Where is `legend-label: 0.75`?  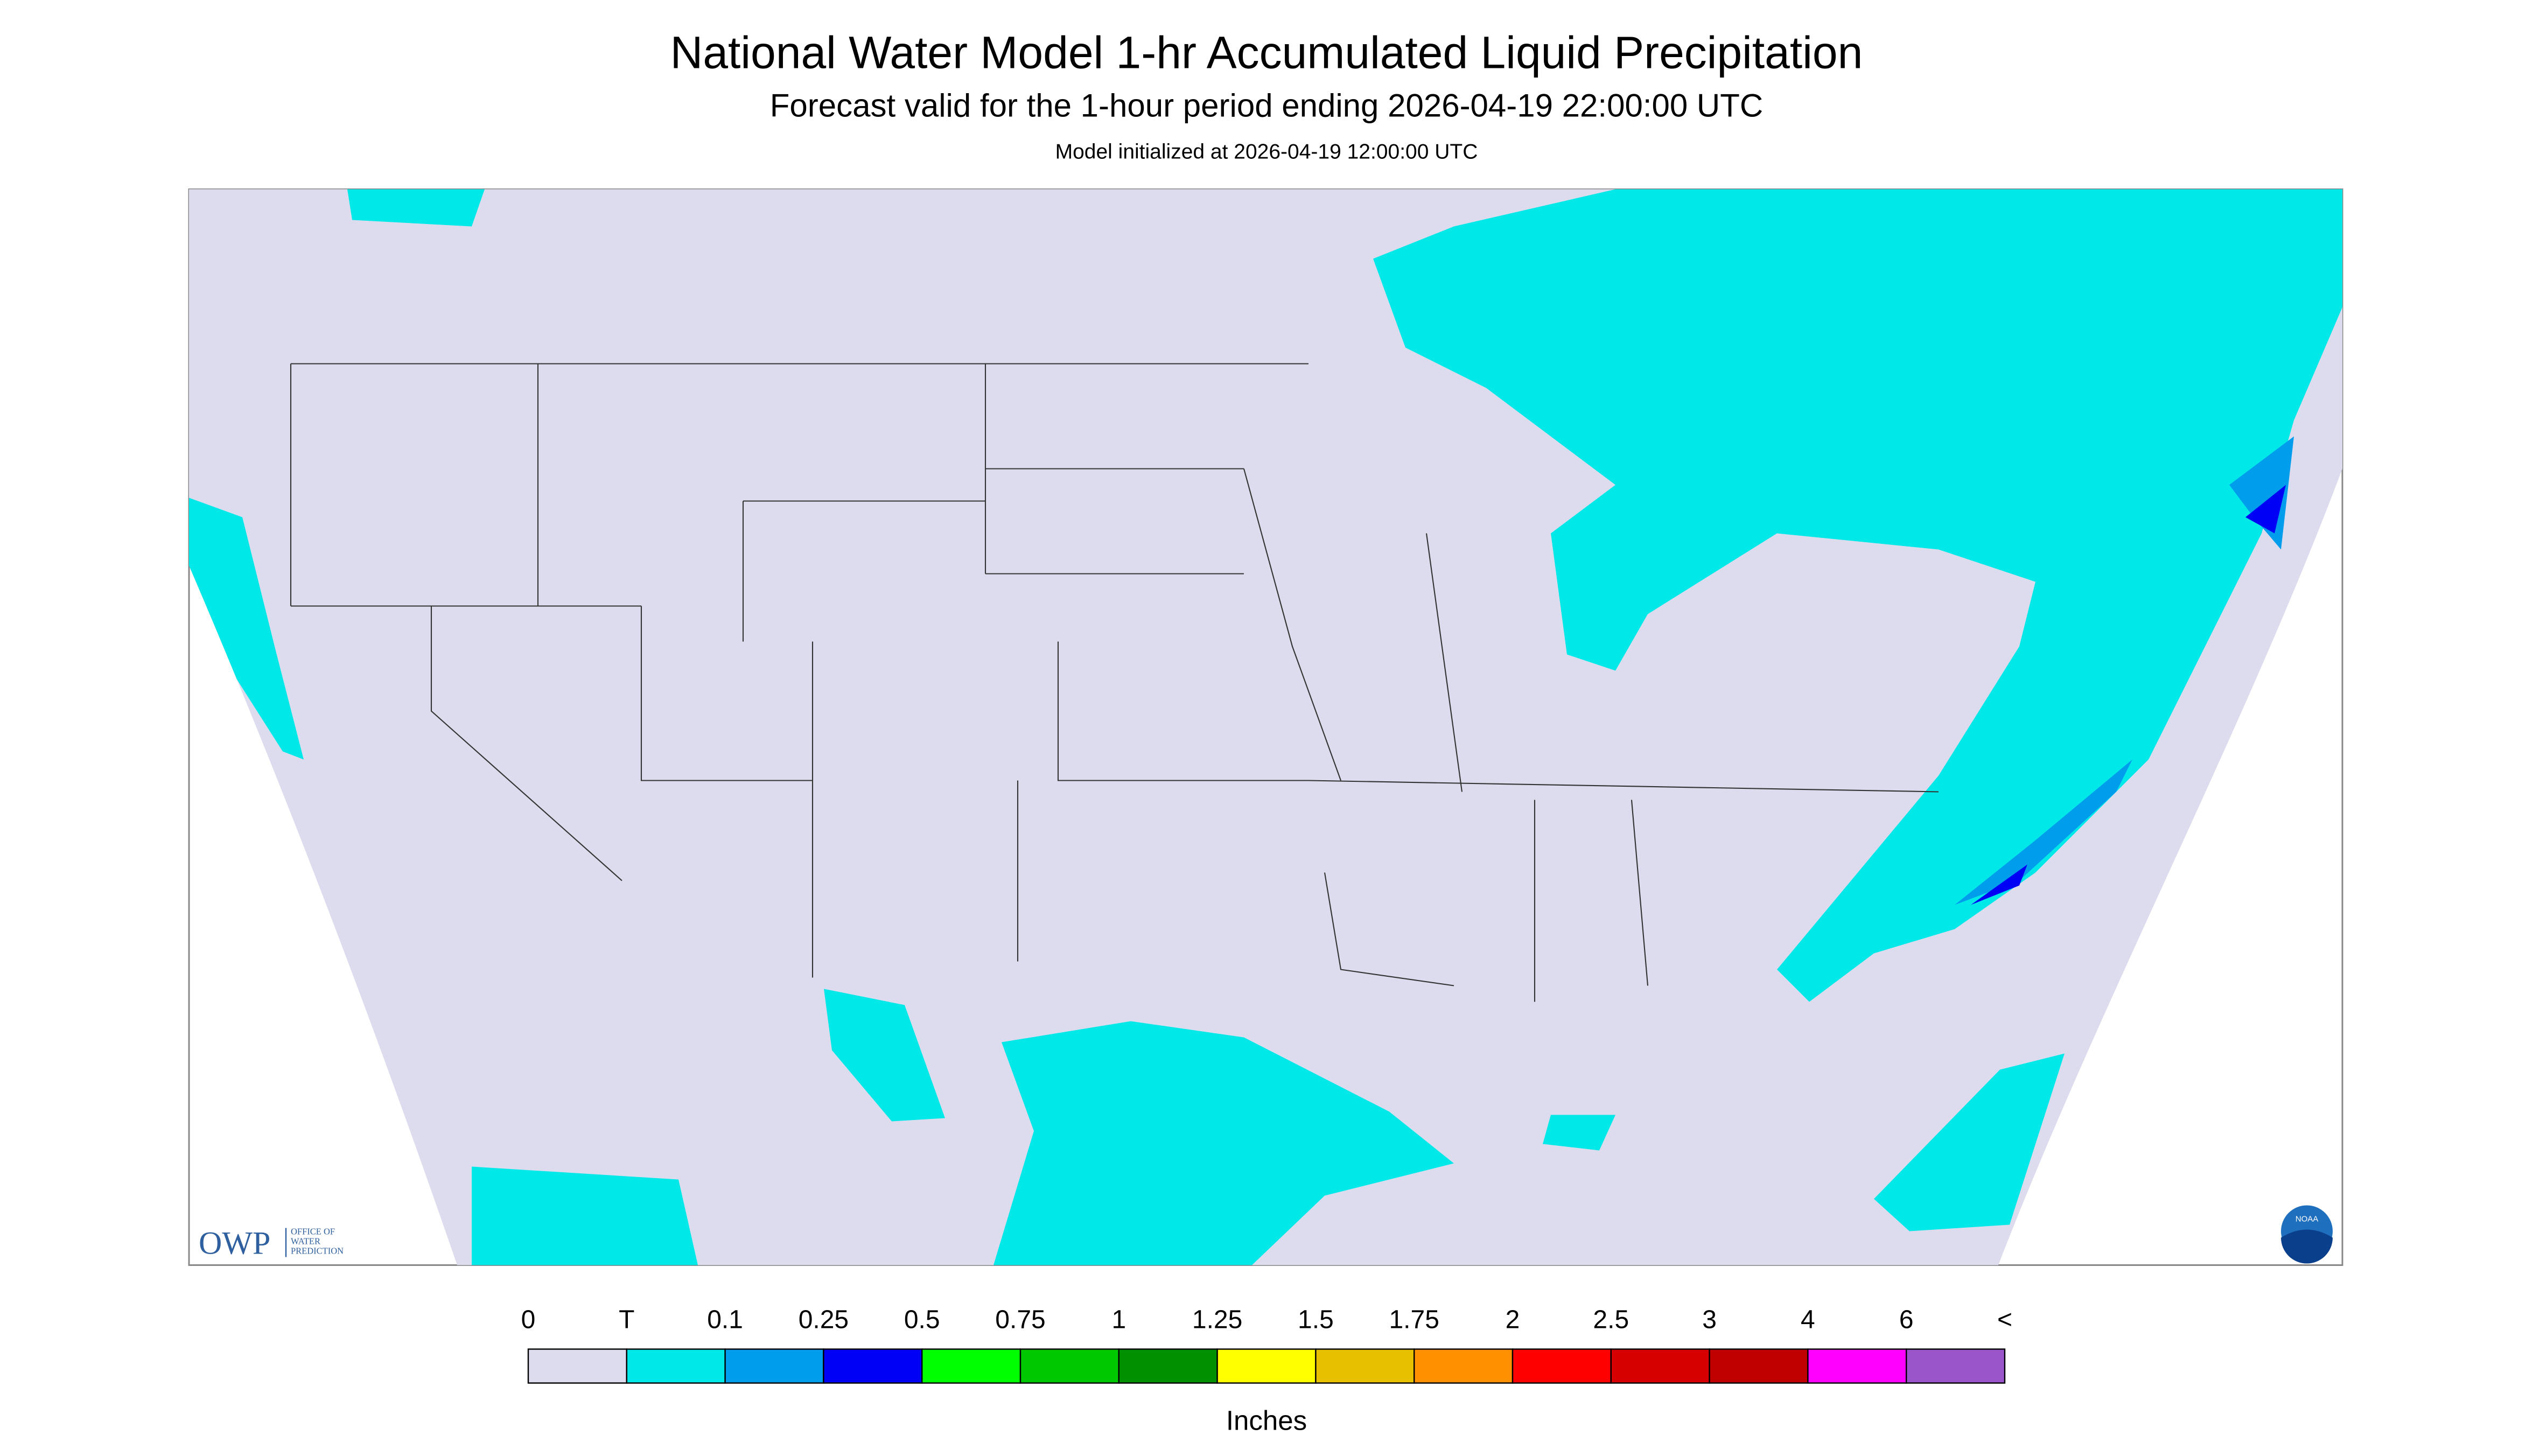
legend-label: 0.75 is located at coordinates (1020, 1320).